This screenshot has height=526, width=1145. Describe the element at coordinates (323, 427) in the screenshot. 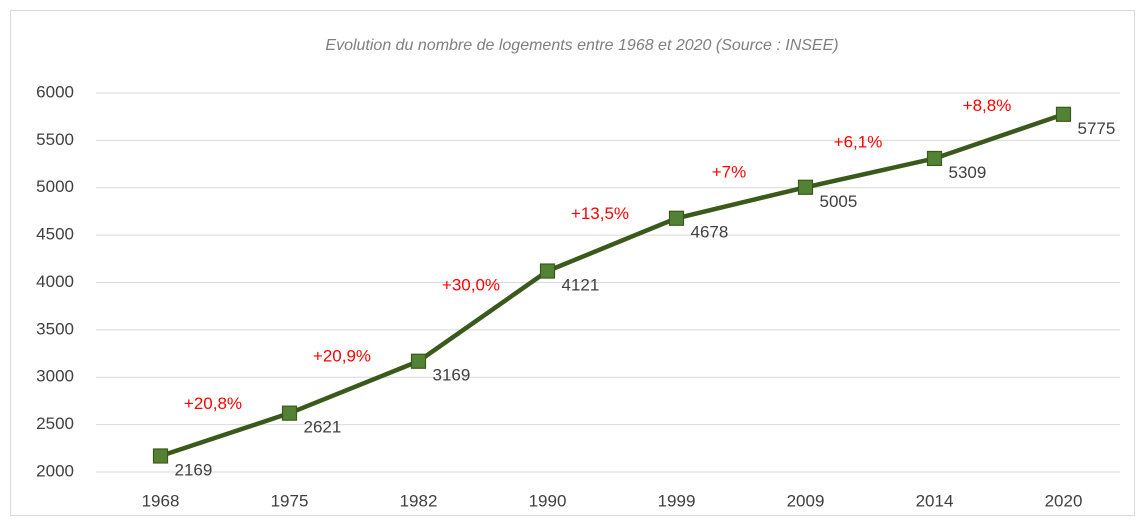

I see `data-label: 2621` at that location.